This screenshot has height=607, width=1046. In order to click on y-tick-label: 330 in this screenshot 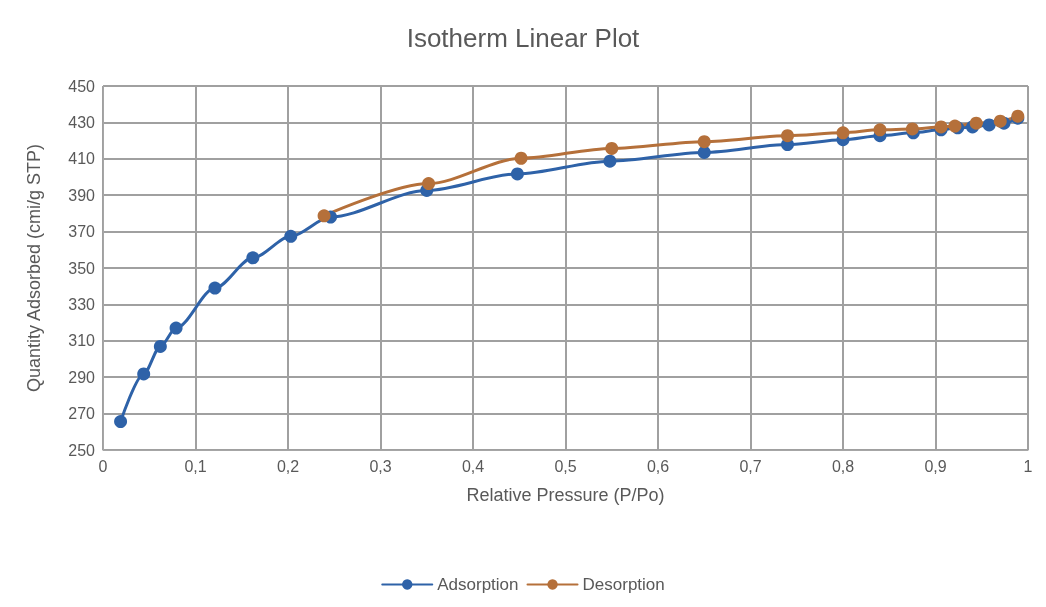, I will do `click(82, 304)`.